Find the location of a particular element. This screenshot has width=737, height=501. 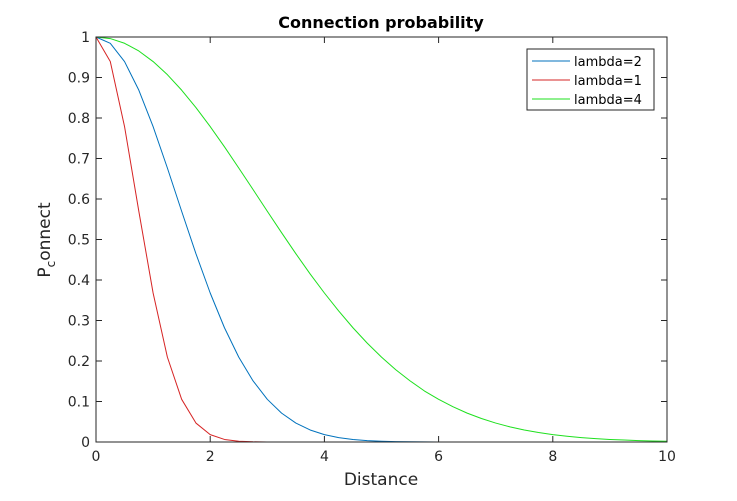

legend-label-2: lambda=1 is located at coordinates (608, 81).